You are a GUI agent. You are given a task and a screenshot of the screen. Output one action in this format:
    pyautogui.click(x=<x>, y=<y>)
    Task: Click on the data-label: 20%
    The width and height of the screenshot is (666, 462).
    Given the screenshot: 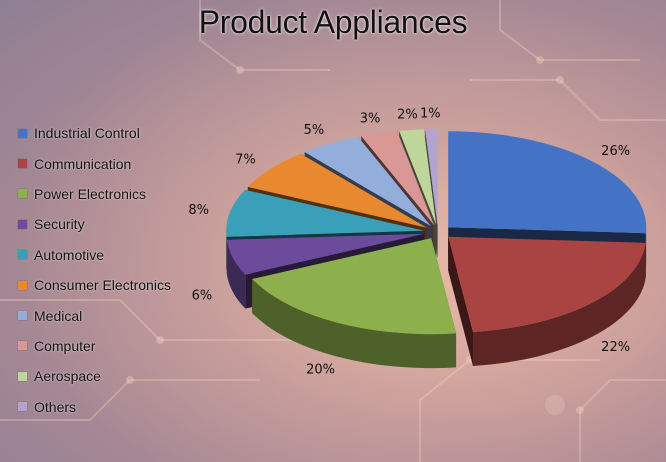 What is the action you would take?
    pyautogui.click(x=320, y=370)
    